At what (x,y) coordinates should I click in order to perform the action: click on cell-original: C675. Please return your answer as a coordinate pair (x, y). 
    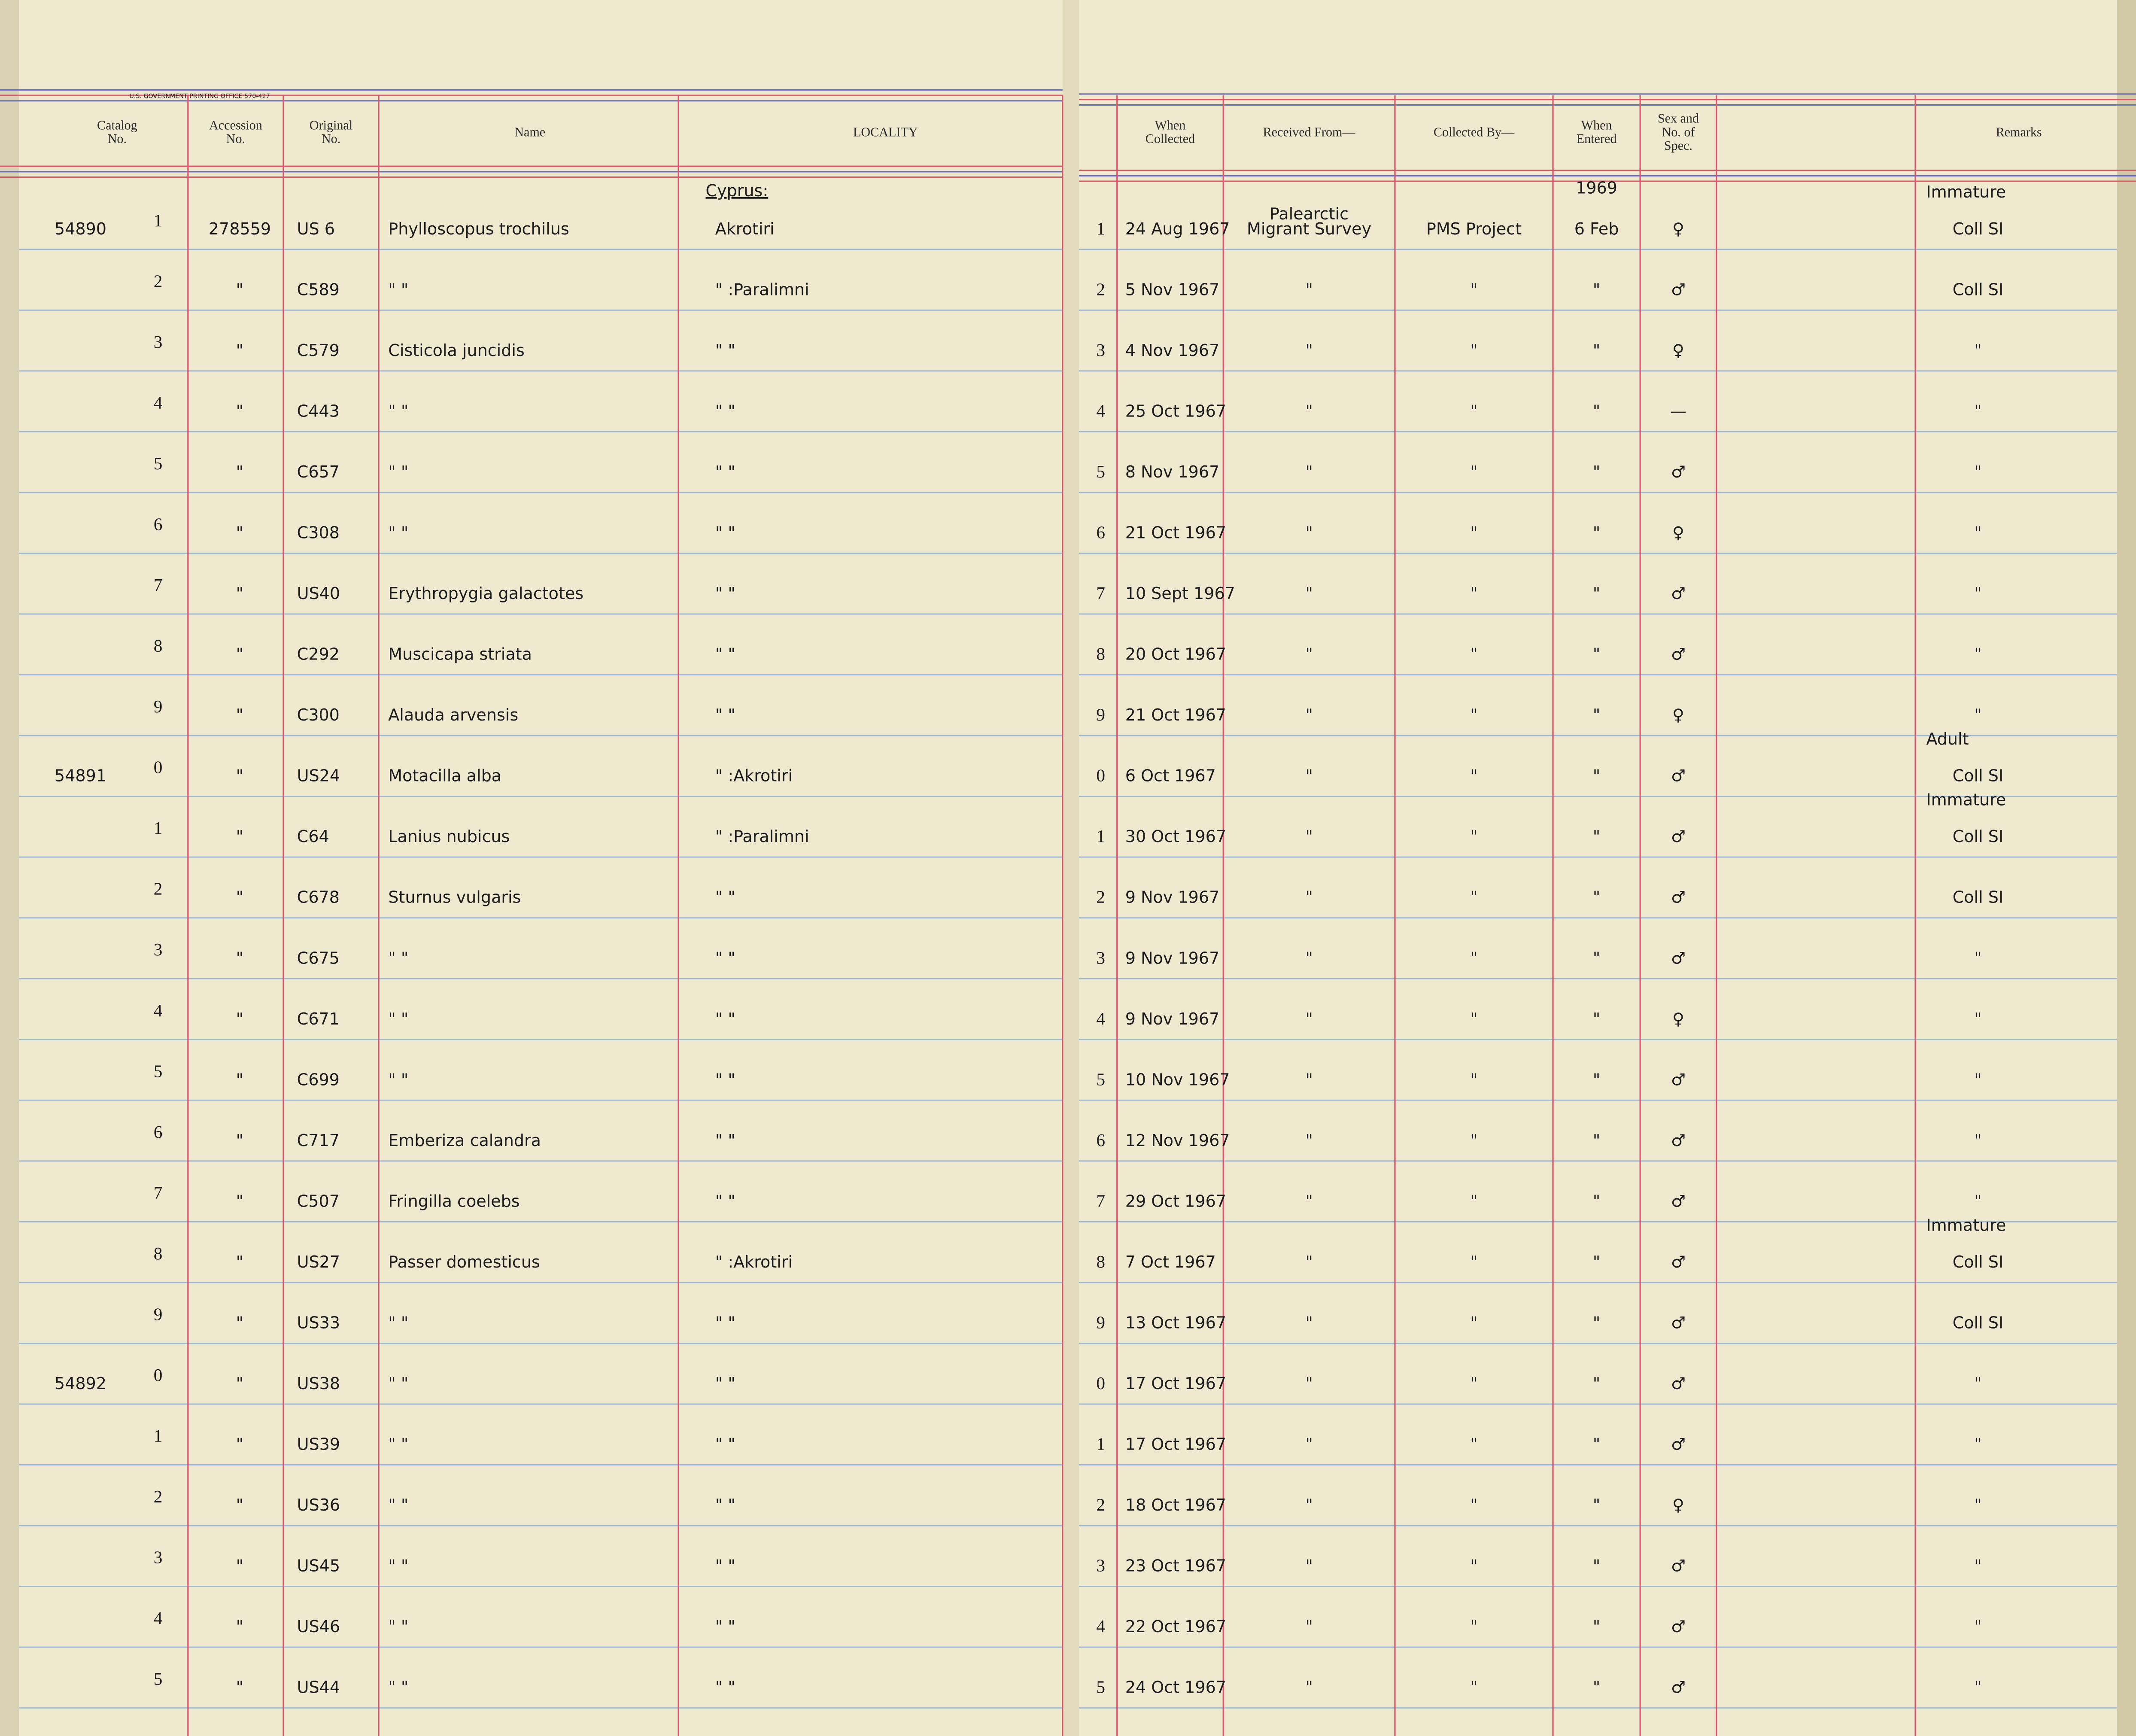
    Looking at the image, I should click on (318, 958).